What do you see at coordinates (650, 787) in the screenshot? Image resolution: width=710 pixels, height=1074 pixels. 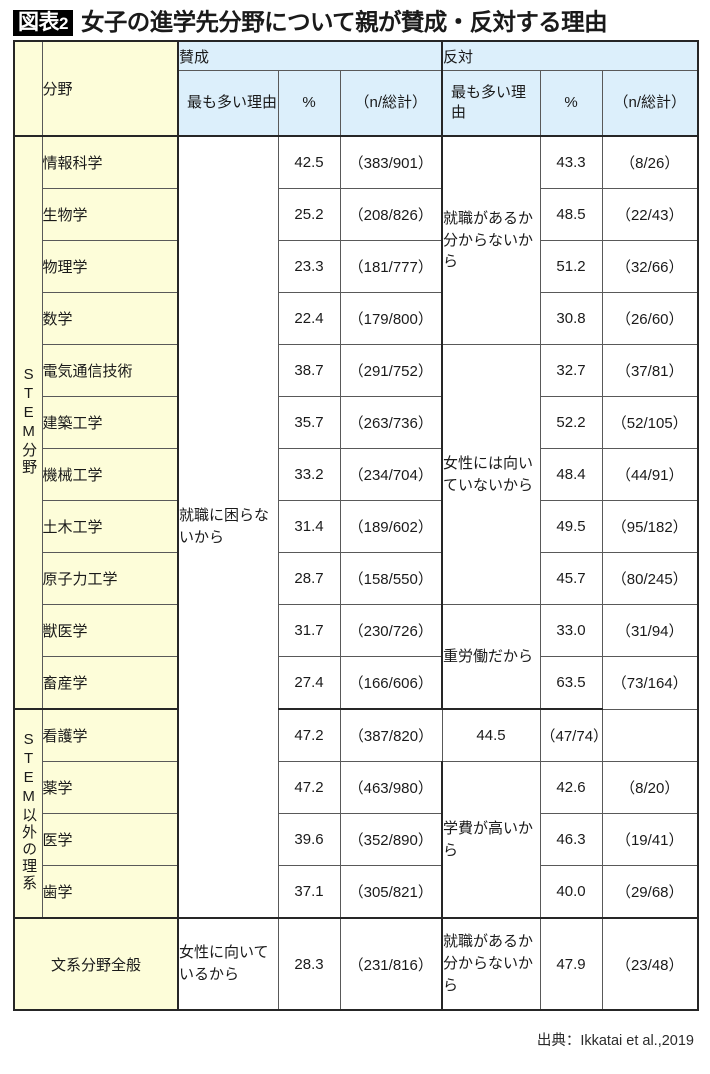 I see `oppose-n: （8/20）` at bounding box center [650, 787].